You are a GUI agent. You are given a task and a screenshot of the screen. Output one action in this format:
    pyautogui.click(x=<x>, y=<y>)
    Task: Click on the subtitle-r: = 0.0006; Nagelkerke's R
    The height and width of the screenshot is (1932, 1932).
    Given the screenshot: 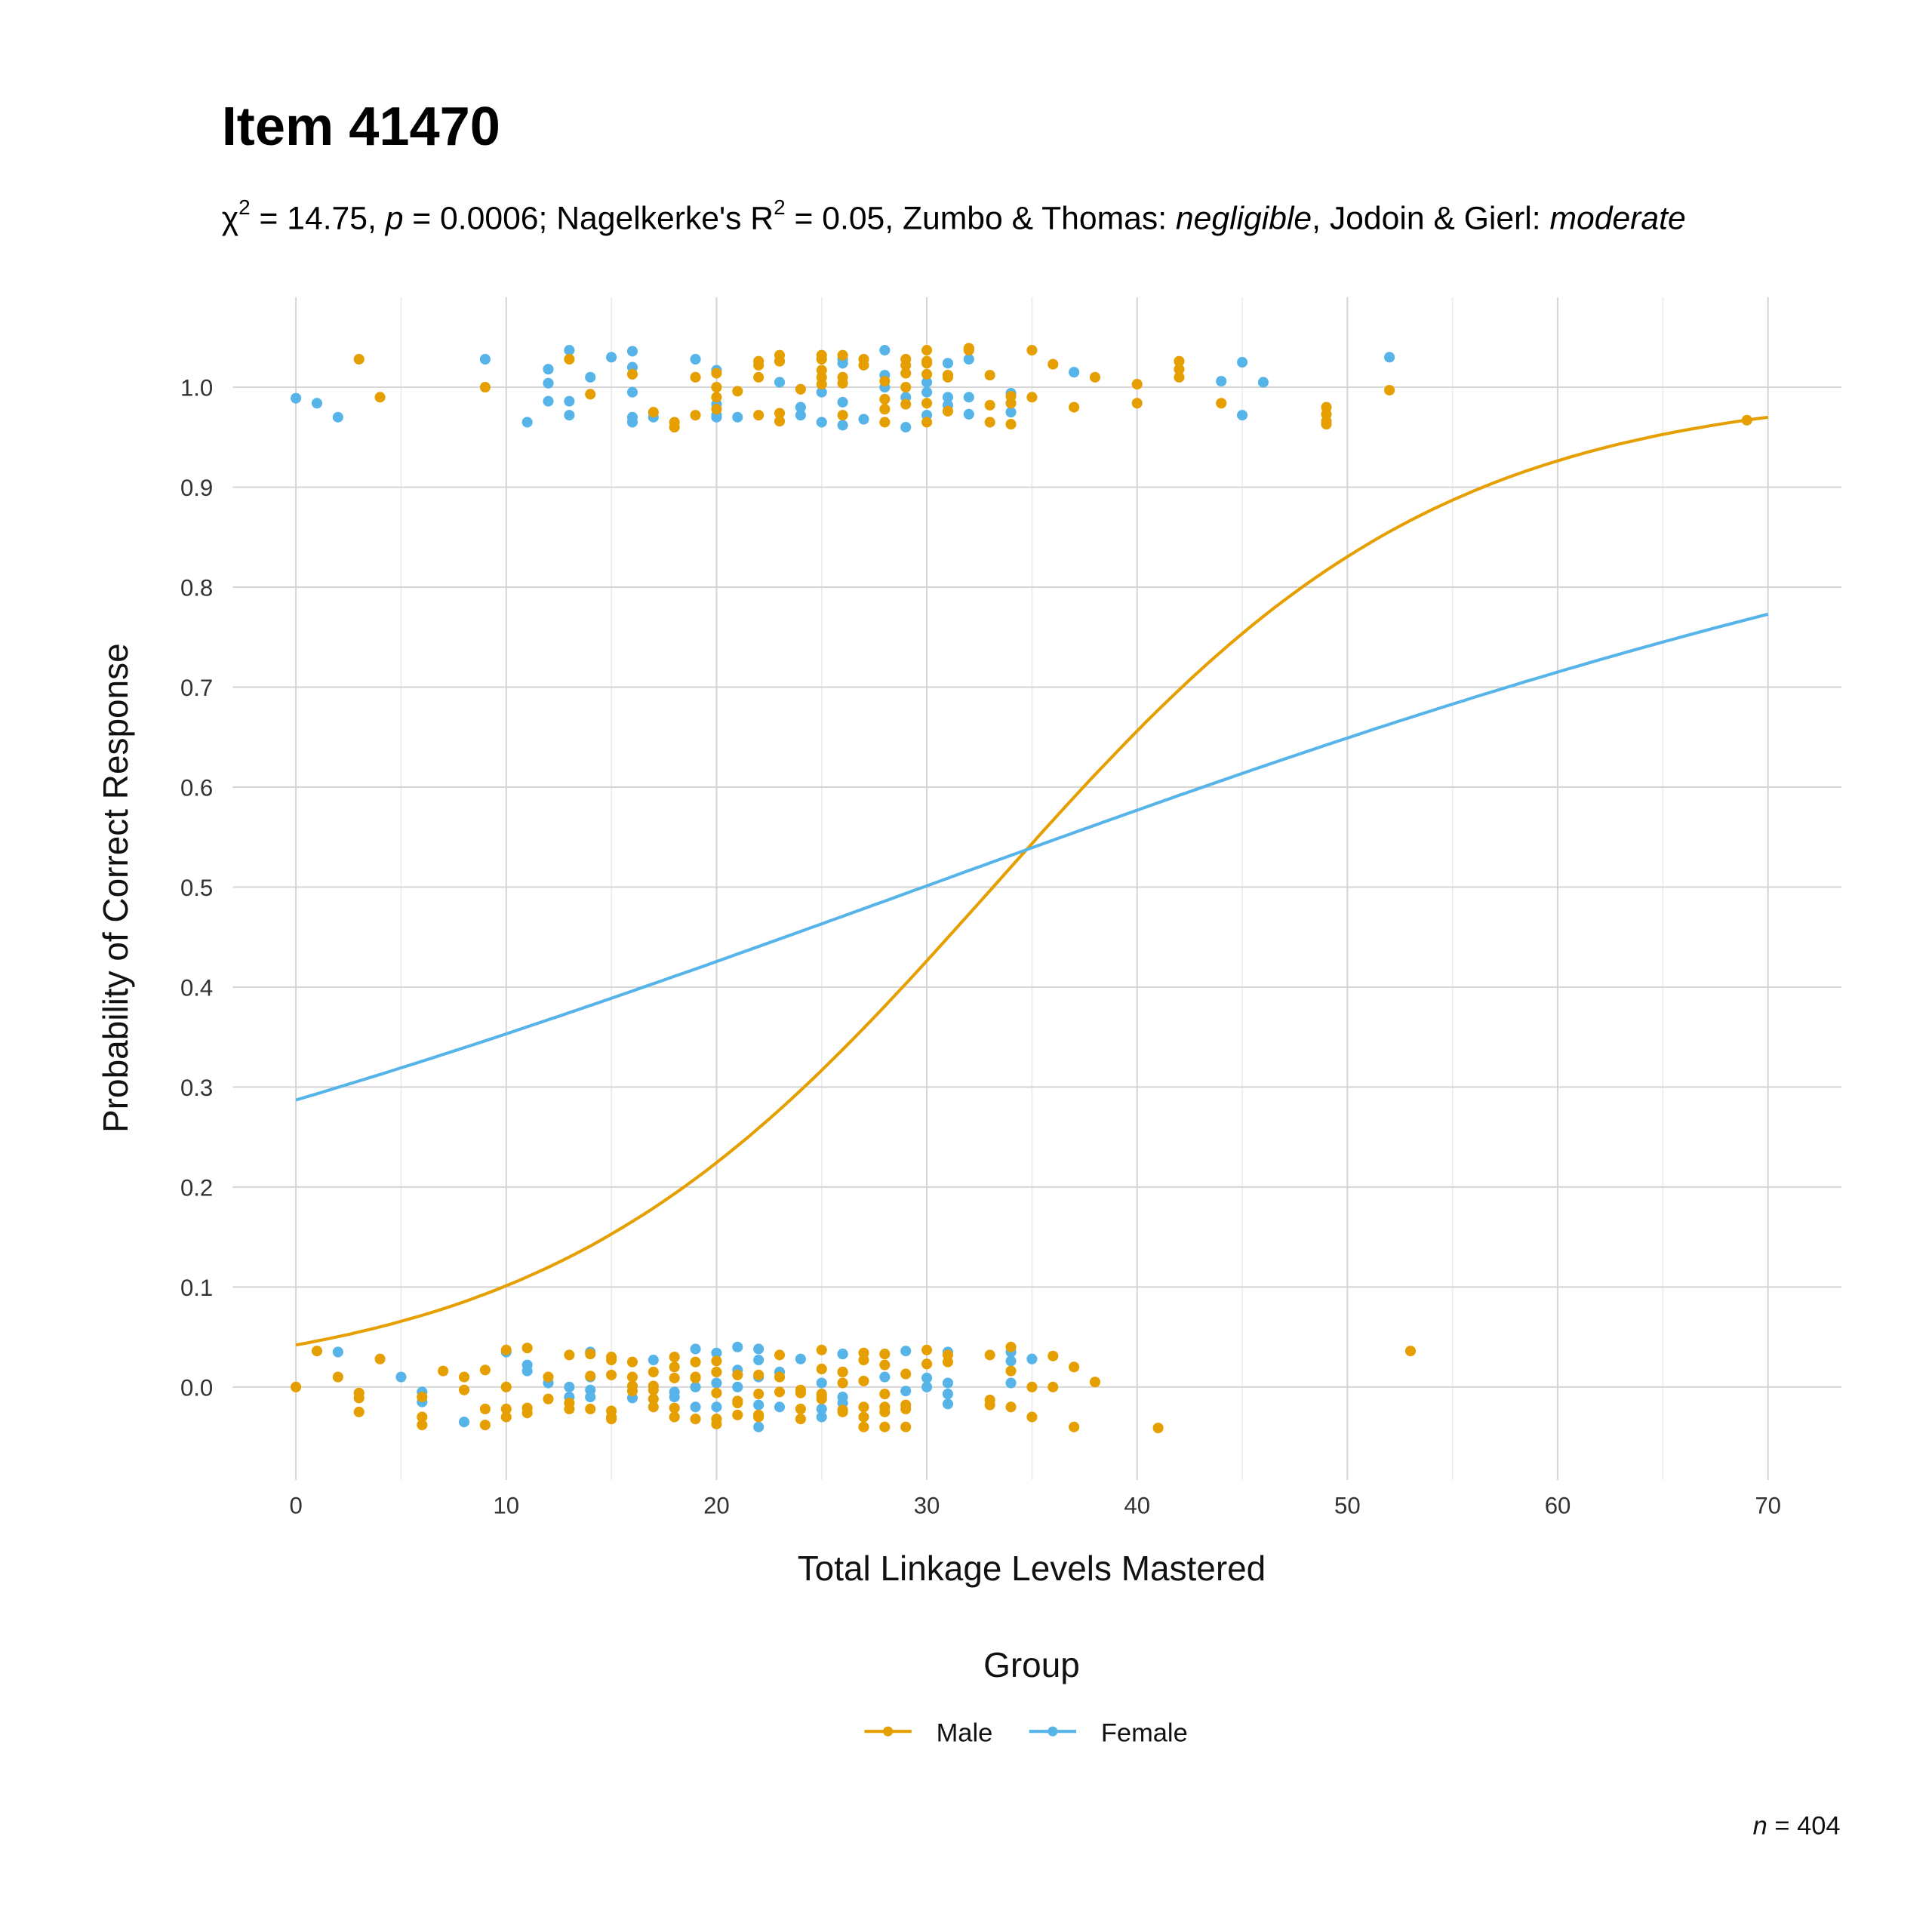 What is the action you would take?
    pyautogui.click(x=588, y=219)
    